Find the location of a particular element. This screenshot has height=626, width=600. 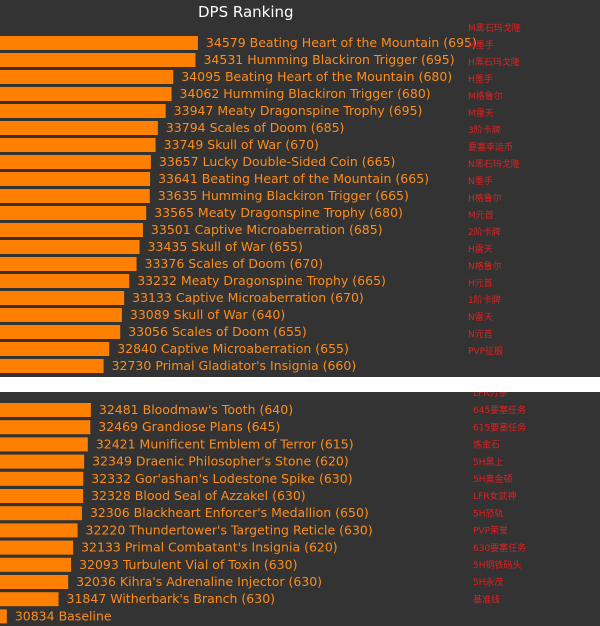

bar-annotation: 5H奥金顿 is located at coordinates (493, 479).